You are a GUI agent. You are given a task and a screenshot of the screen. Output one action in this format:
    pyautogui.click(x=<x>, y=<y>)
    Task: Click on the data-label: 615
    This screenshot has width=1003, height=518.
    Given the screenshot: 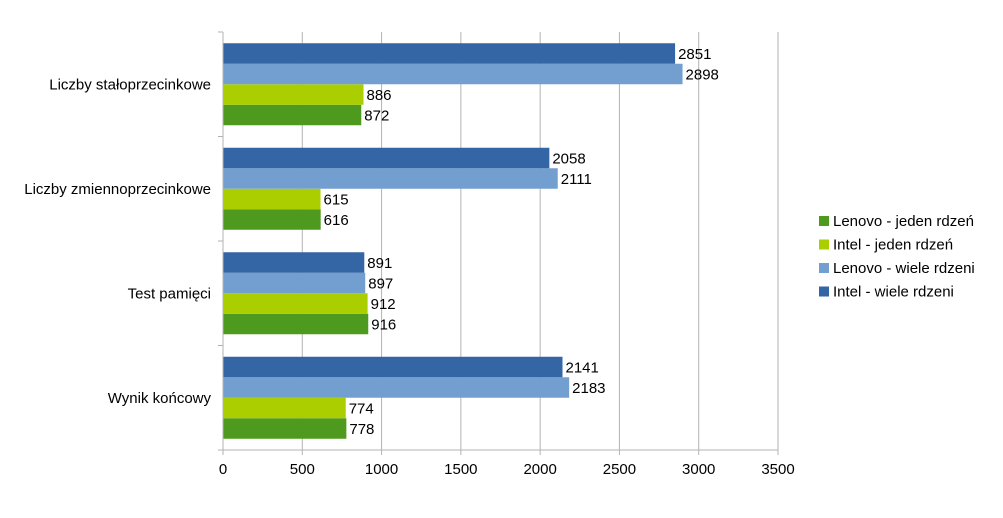 What is the action you would take?
    pyautogui.click(x=336, y=200)
    